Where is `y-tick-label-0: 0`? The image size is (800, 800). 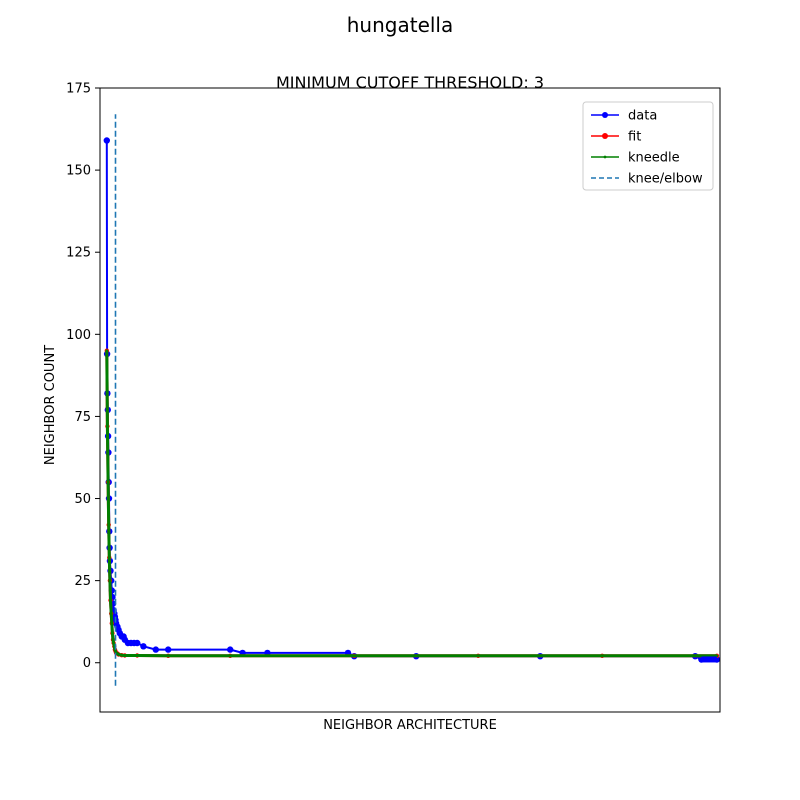
y-tick-label-0: 0 is located at coordinates (87, 663).